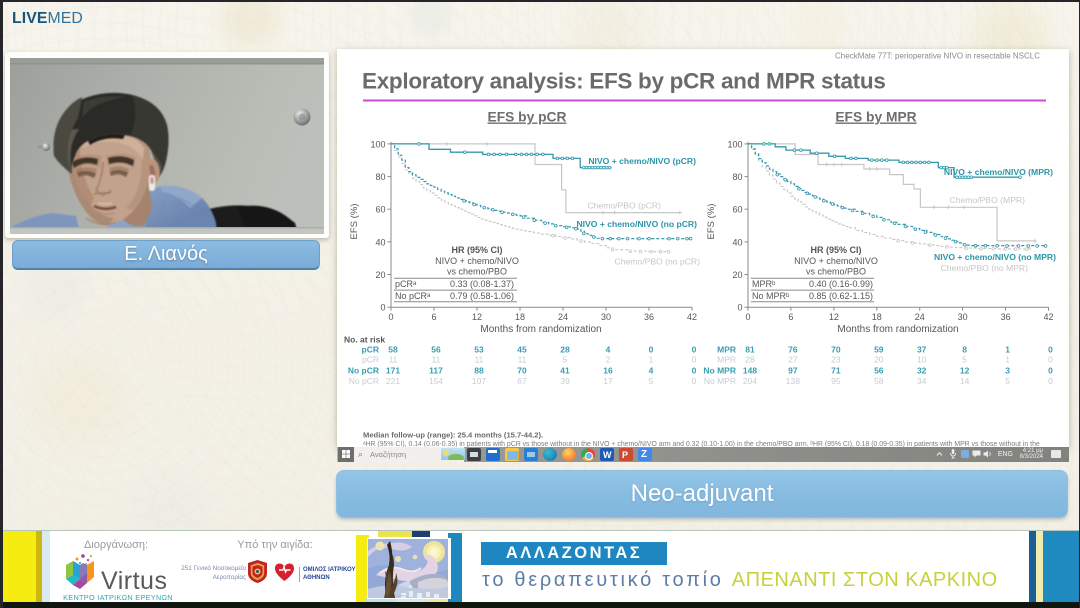  Describe the element at coordinates (520, 317) in the screenshot. I see `svg-text: 18` at that location.